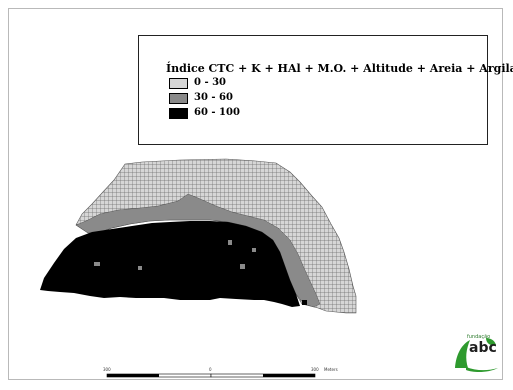 The image size is (513, 390). What do you see at coordinates (178, 113) in the screenshot?
I see `legend-swatch-dark` at bounding box center [178, 113].